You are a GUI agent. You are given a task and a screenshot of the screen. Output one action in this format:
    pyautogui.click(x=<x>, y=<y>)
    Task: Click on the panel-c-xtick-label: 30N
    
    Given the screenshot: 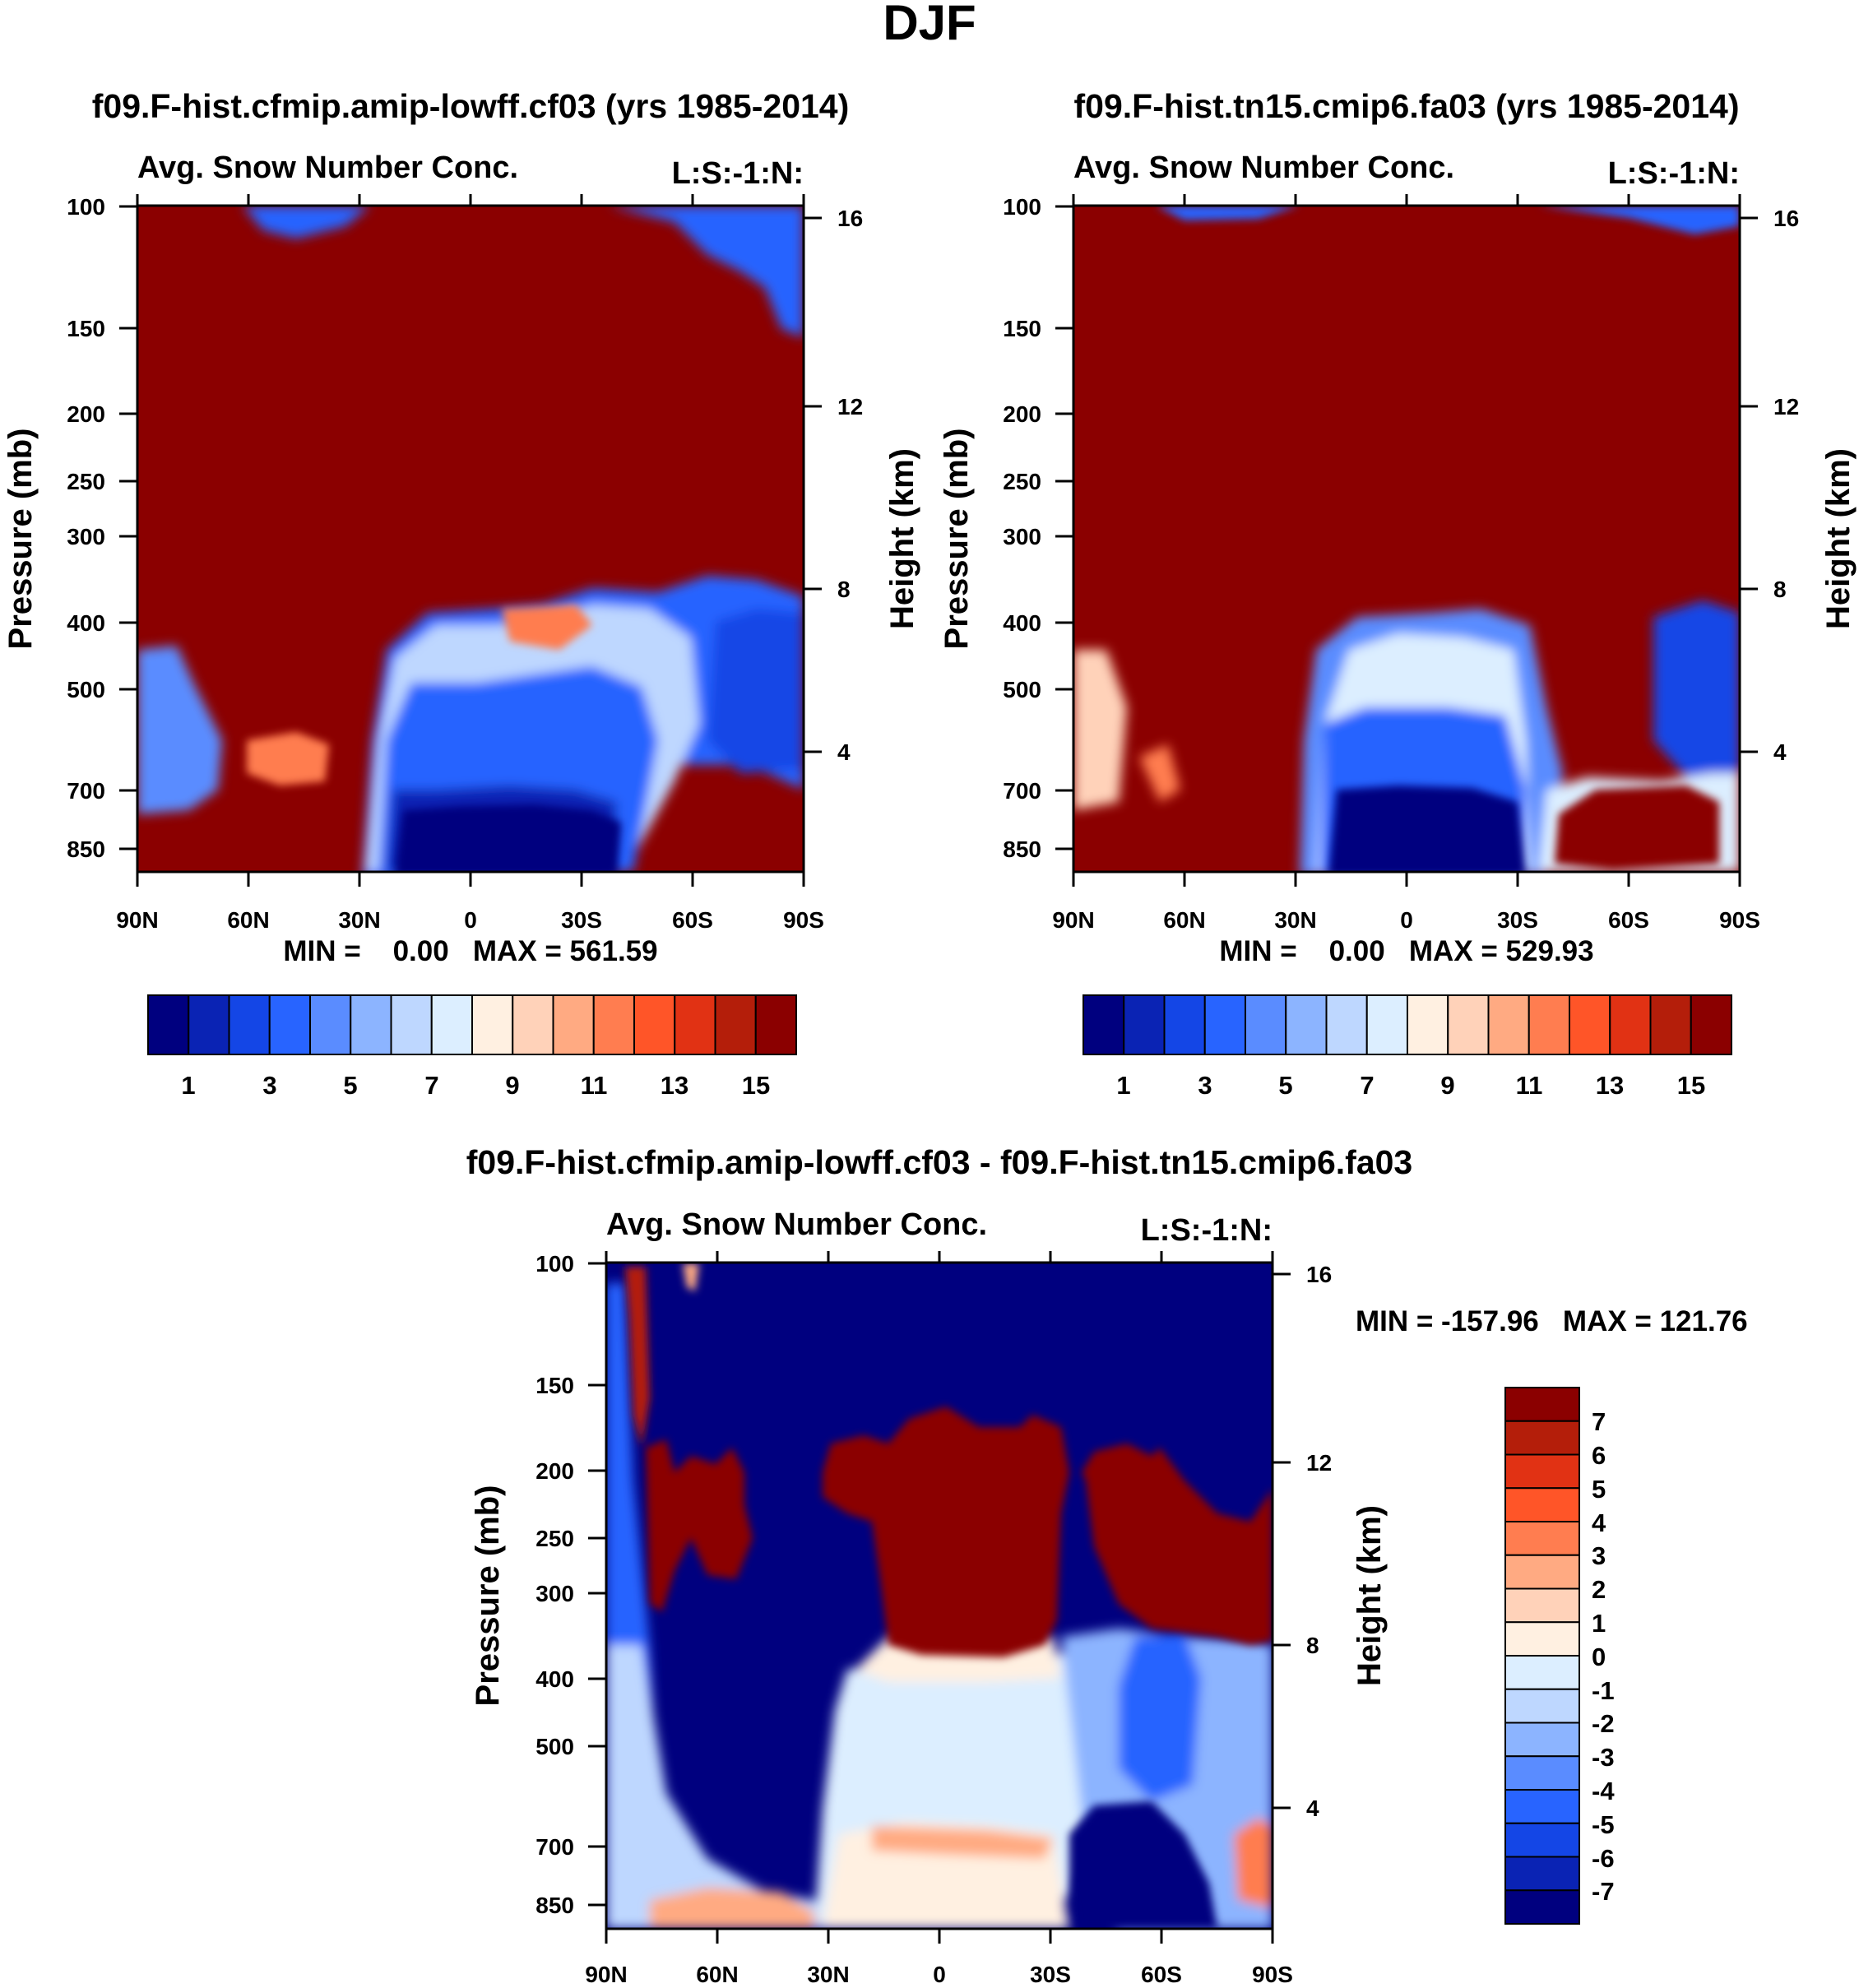 What is the action you would take?
    pyautogui.click(x=828, y=1975)
    